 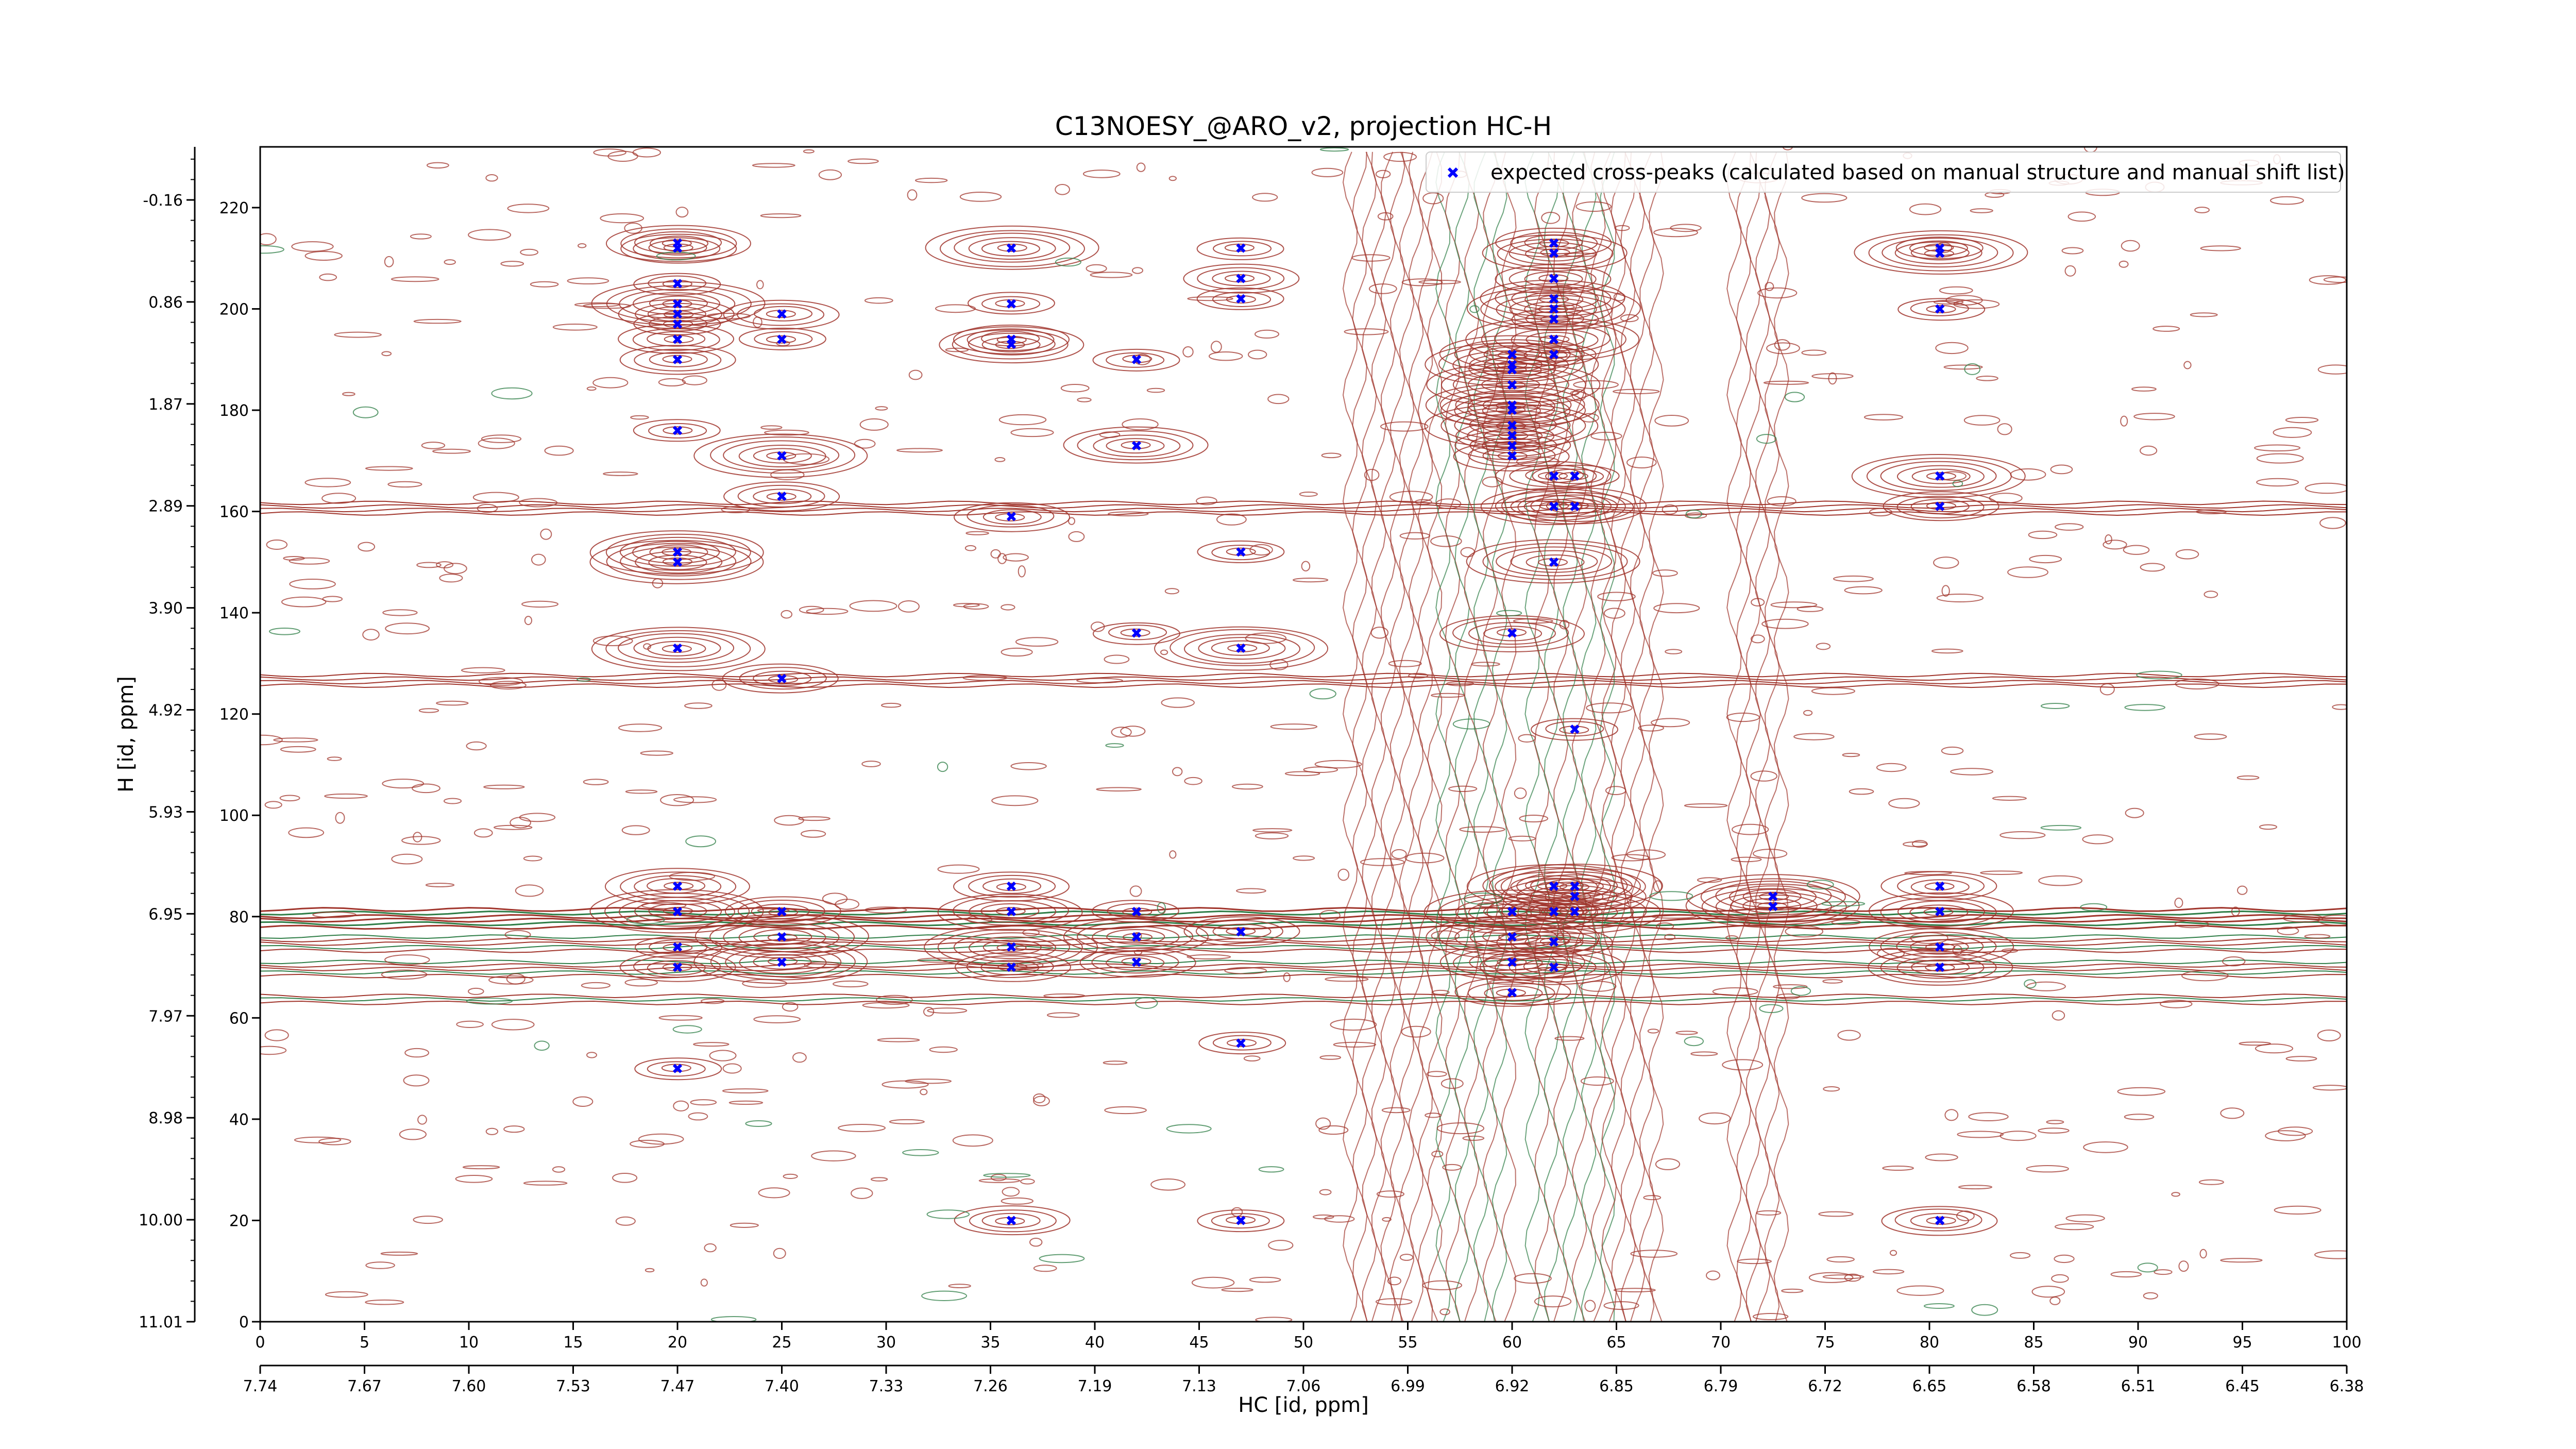 I want to click on x-ppm-tick-label: 6.85, so click(x=1616, y=1386).